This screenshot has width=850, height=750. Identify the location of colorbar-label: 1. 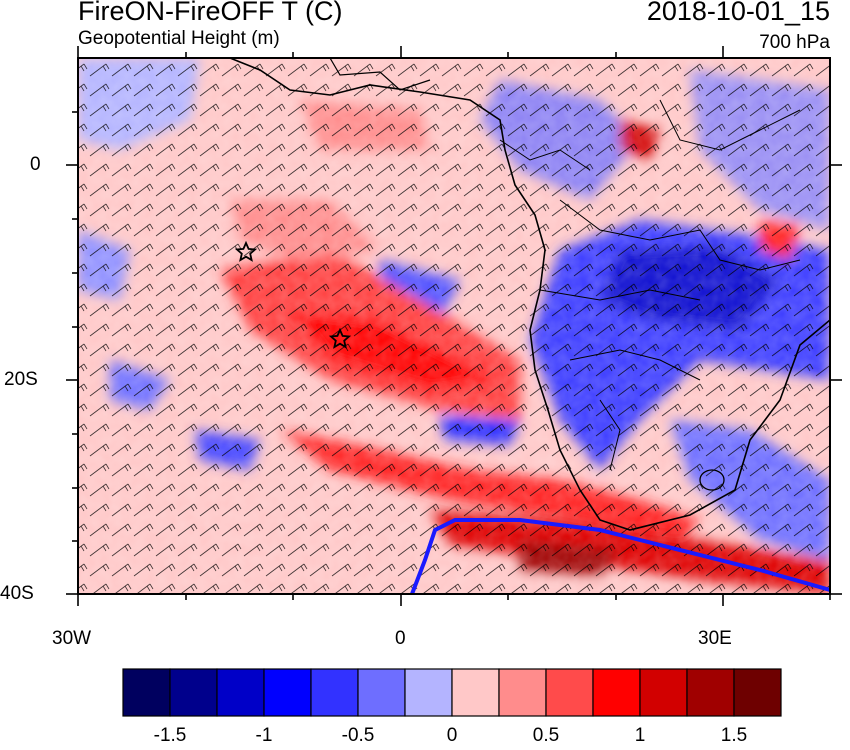
(640, 735).